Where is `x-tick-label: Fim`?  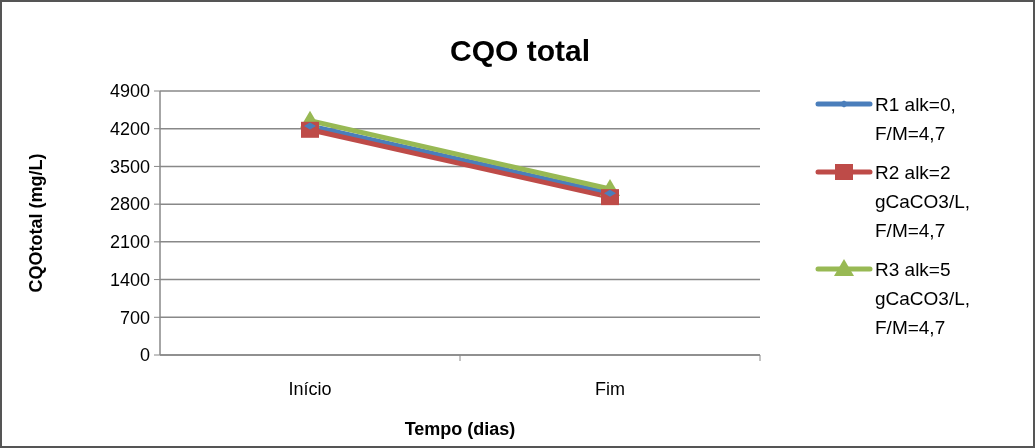 x-tick-label: Fim is located at coordinates (610, 389).